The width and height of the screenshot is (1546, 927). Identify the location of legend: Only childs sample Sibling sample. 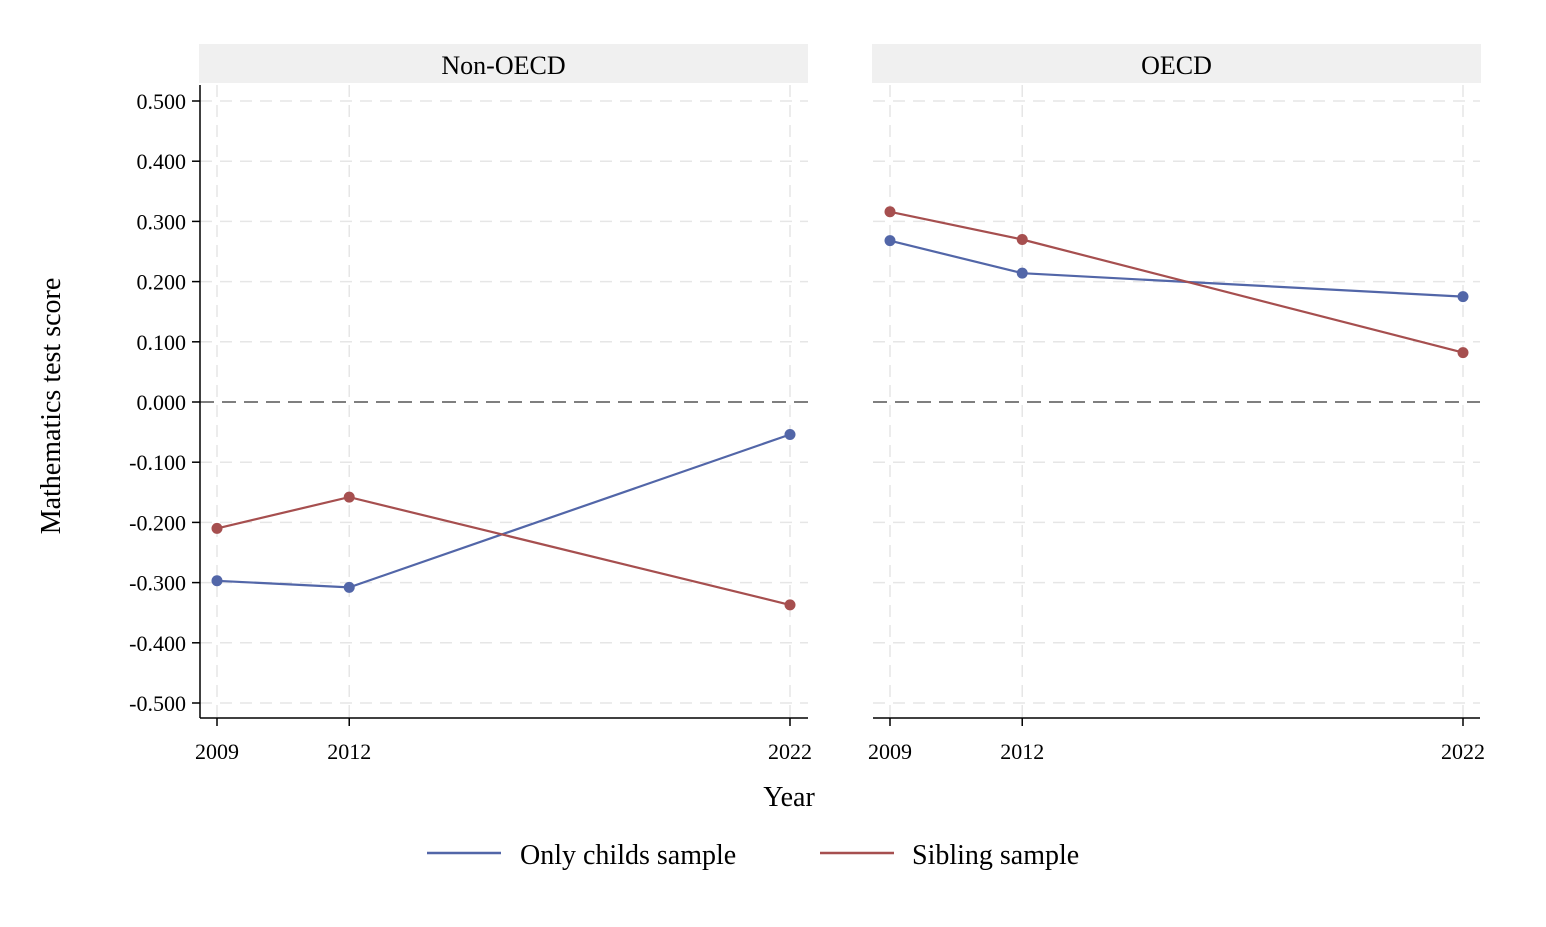
(753, 855).